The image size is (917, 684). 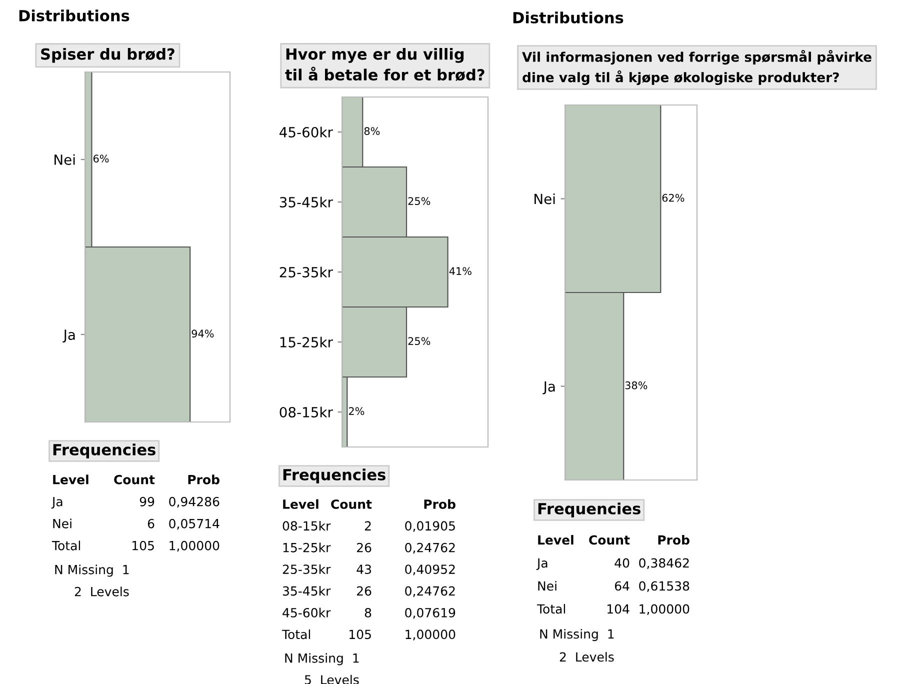 I want to click on data-label: 2%, so click(x=356, y=411).